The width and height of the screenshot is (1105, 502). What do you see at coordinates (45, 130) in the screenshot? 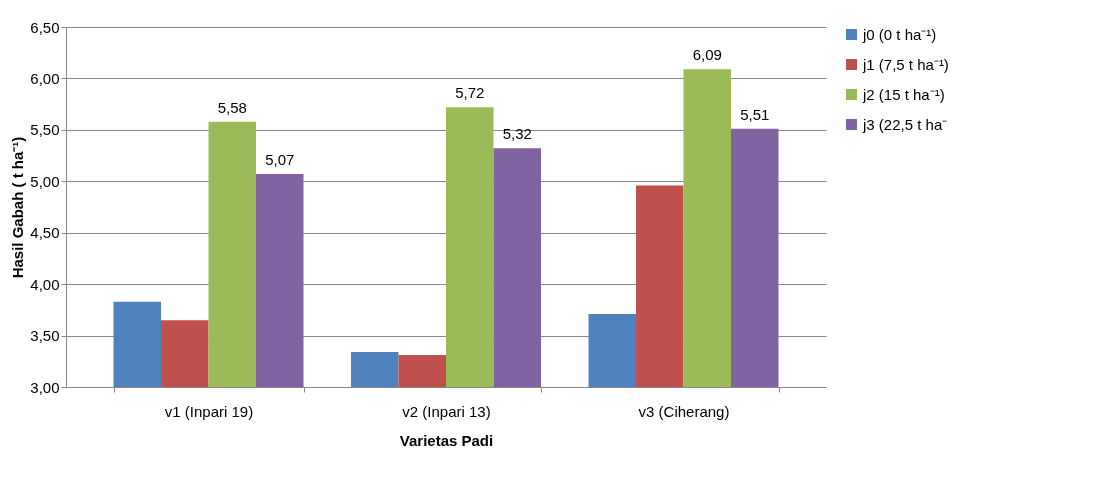
I see `y-tick-label: 5,50` at bounding box center [45, 130].